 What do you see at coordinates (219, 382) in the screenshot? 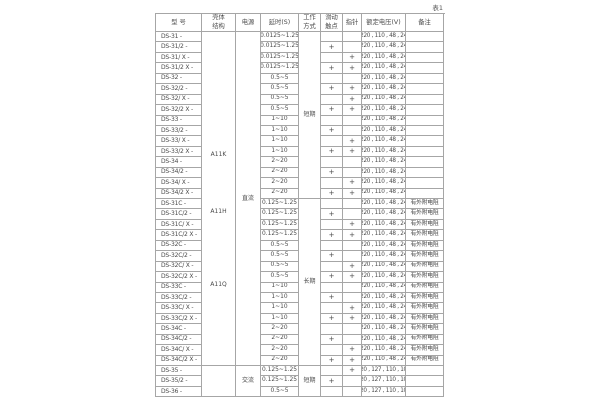
I see `case-structure-ac-cell` at bounding box center [219, 382].